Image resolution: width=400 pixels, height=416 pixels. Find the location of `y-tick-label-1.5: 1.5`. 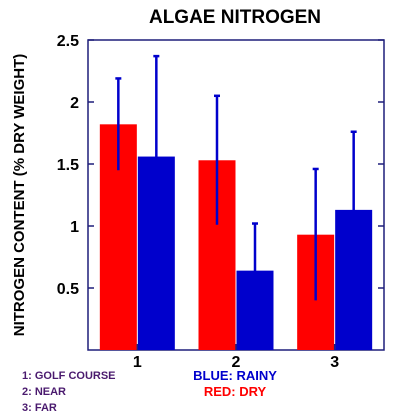

y-tick-label-1.5: 1.5 is located at coordinates (68, 165).